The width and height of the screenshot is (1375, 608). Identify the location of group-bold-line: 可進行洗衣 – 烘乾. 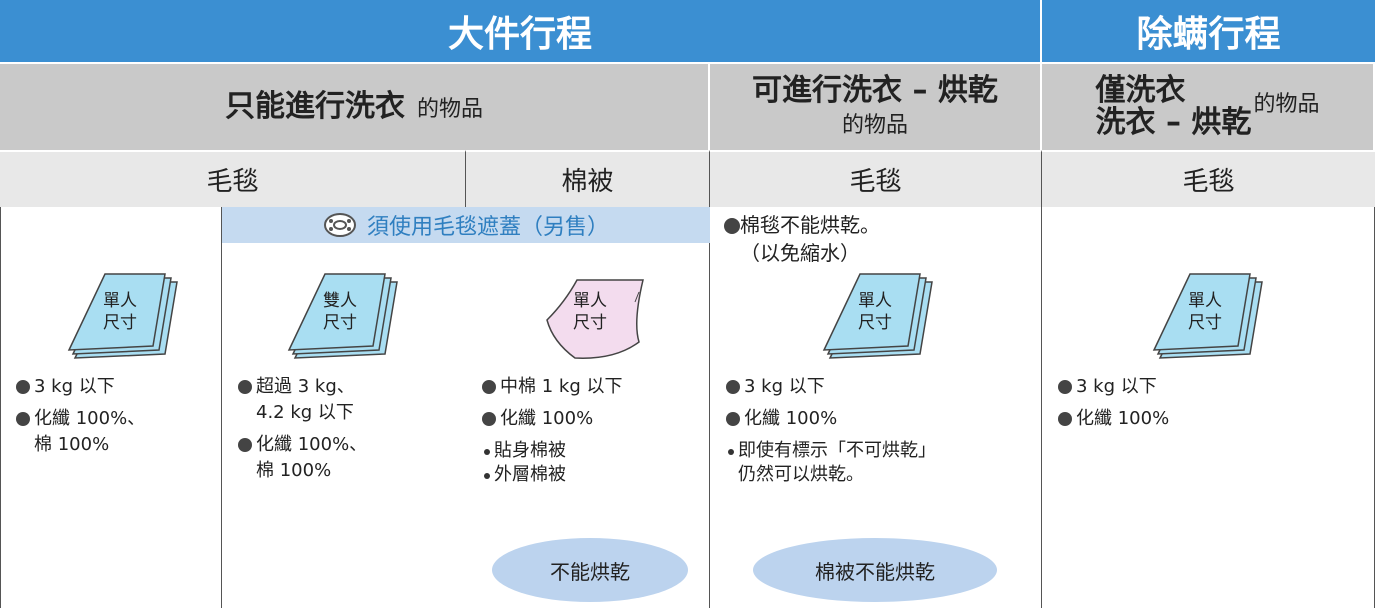
(875, 90).